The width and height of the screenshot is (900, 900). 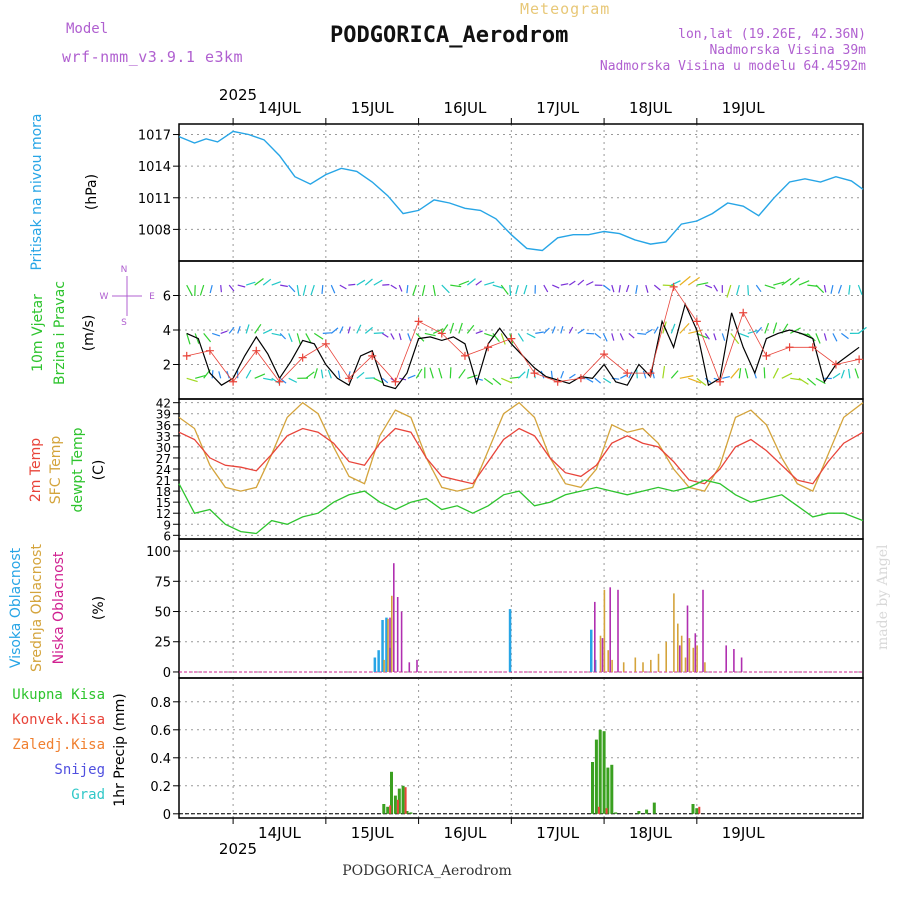 What do you see at coordinates (163, 415) in the screenshot?
I see `y-tick-label: 39` at bounding box center [163, 415].